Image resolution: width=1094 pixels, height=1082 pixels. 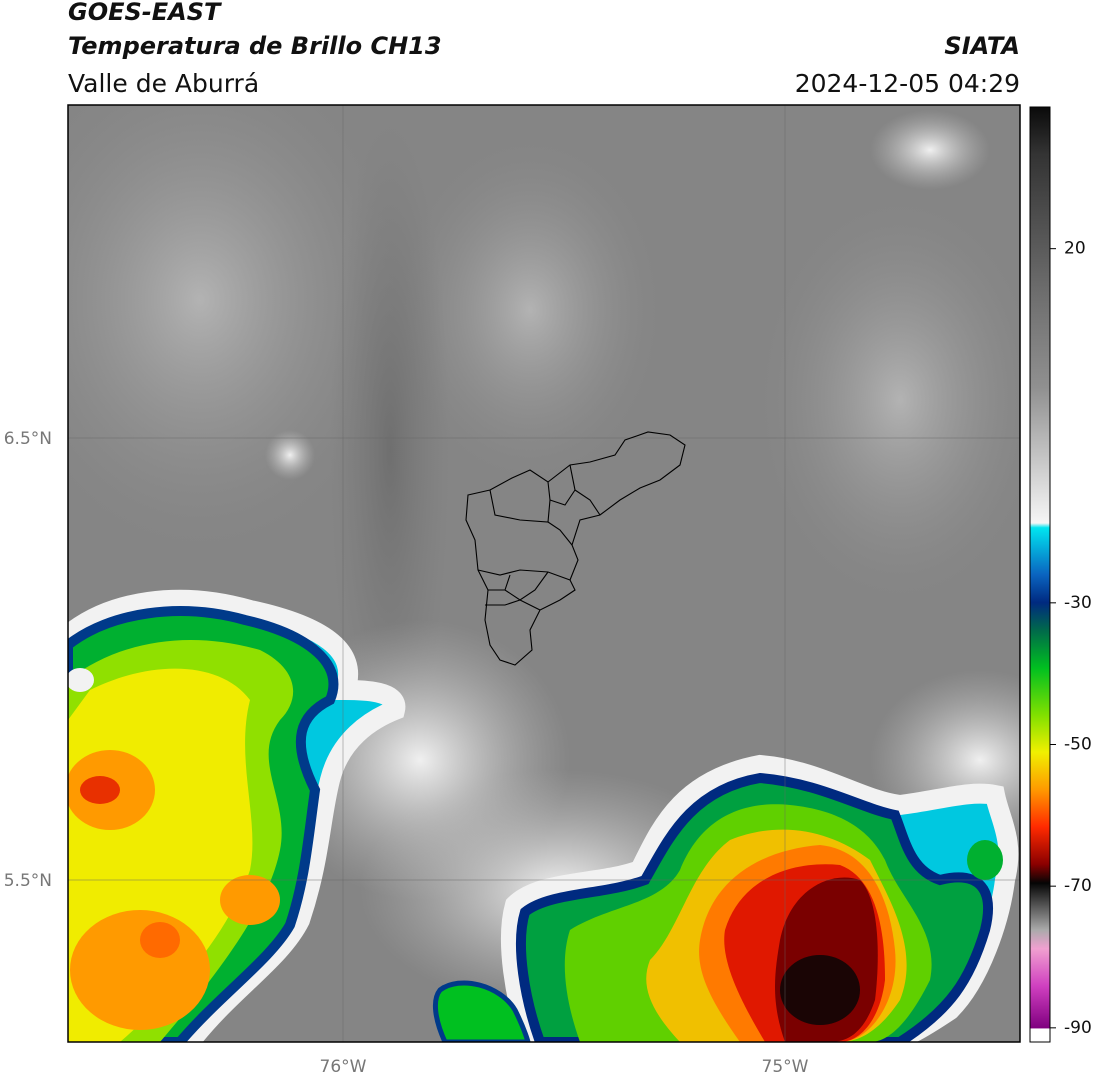 What do you see at coordinates (1078, 745) in the screenshot?
I see `colorbar-tick-label: -50` at bounding box center [1078, 745].